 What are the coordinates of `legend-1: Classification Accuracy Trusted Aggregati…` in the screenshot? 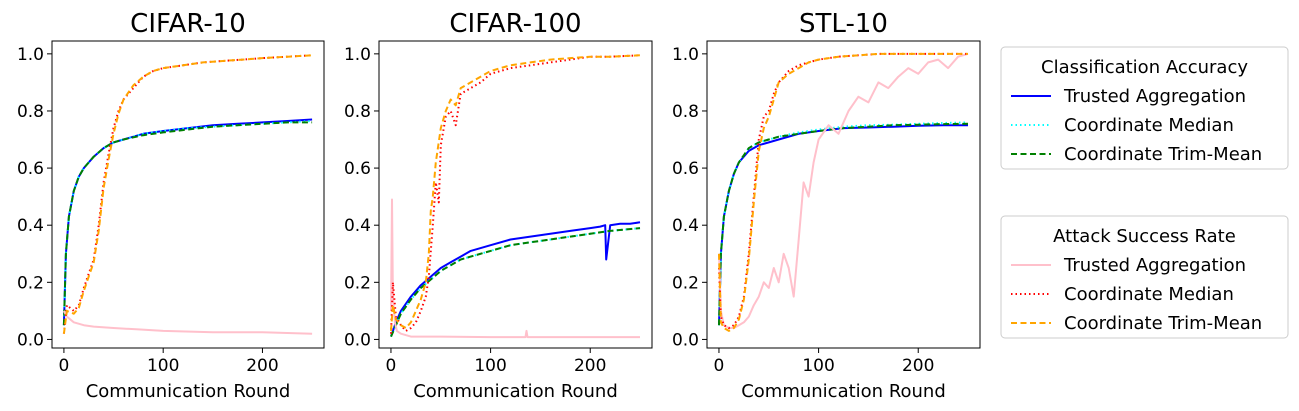 It's located at (1144, 108).